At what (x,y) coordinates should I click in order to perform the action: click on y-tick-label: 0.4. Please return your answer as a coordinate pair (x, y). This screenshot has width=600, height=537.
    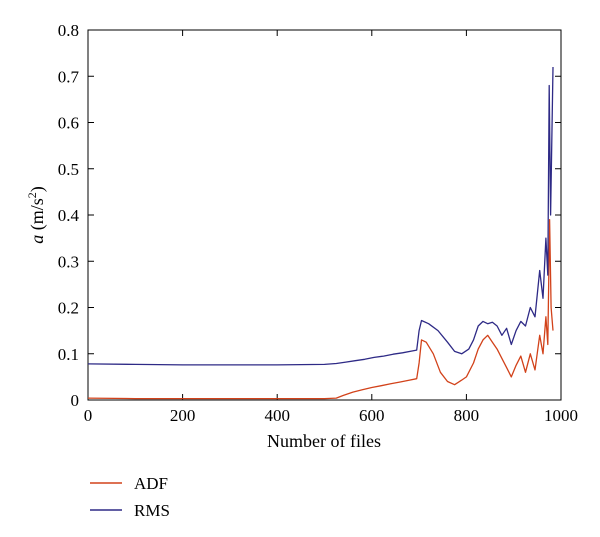
    Looking at the image, I should click on (69, 215).